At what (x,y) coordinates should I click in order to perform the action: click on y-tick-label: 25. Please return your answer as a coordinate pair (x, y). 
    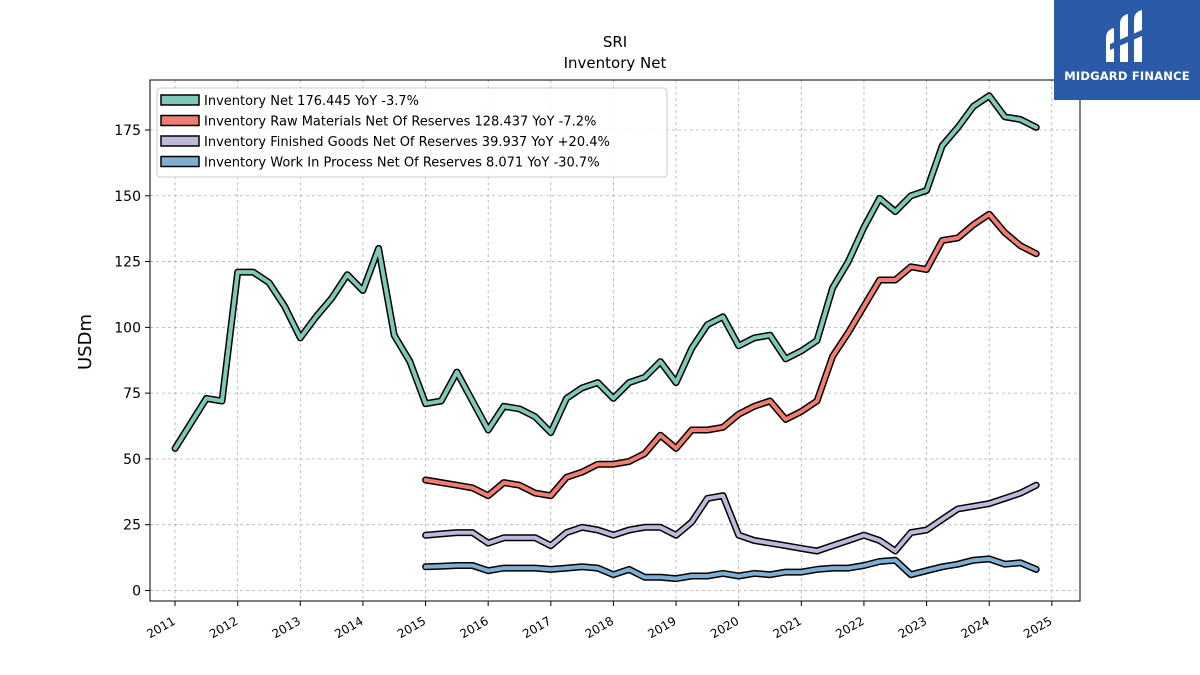
    Looking at the image, I should click on (132, 526).